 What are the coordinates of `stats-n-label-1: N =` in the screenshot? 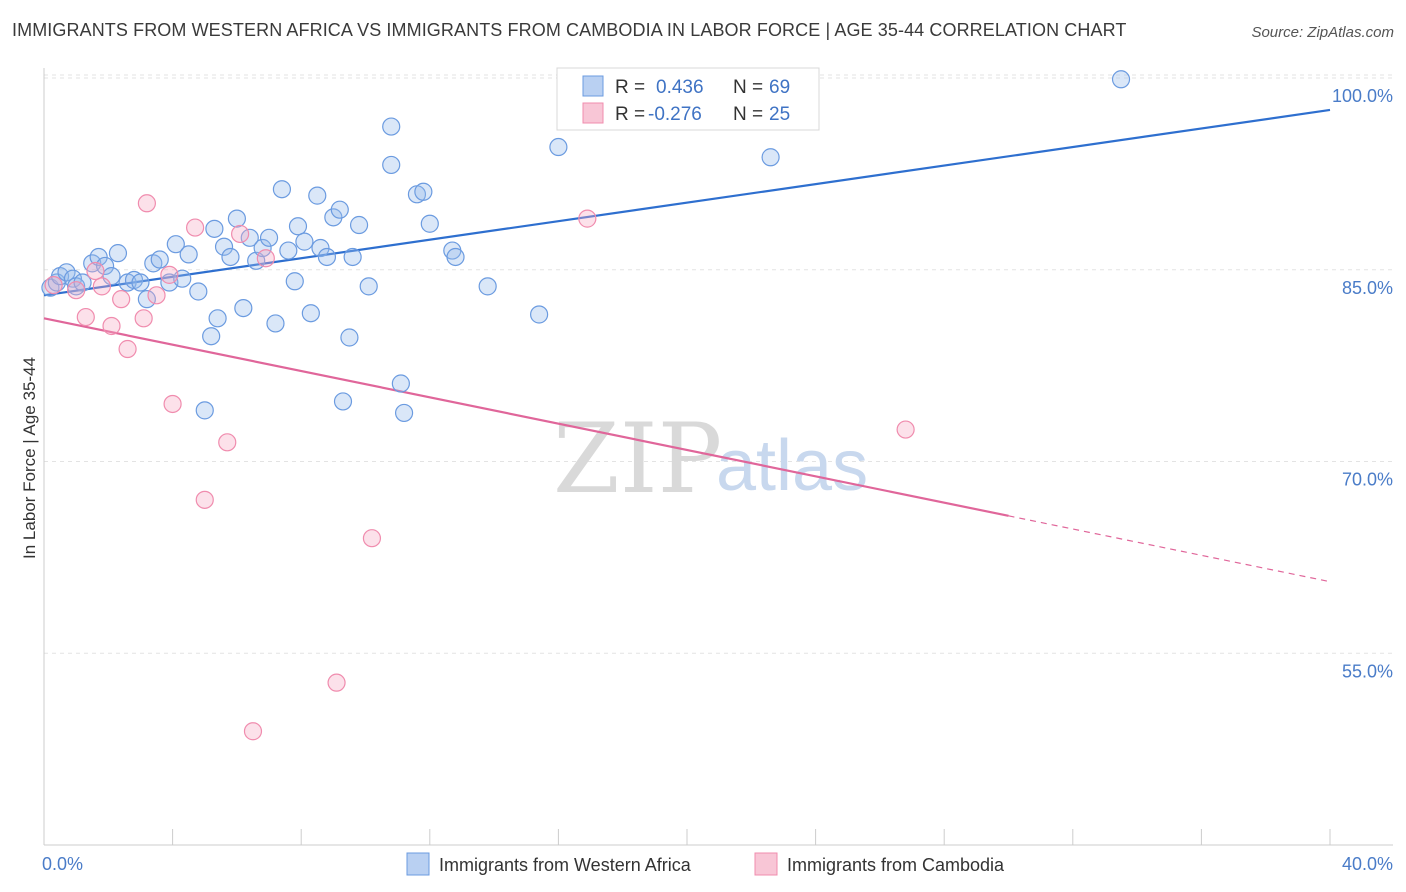 It's located at (748, 87).